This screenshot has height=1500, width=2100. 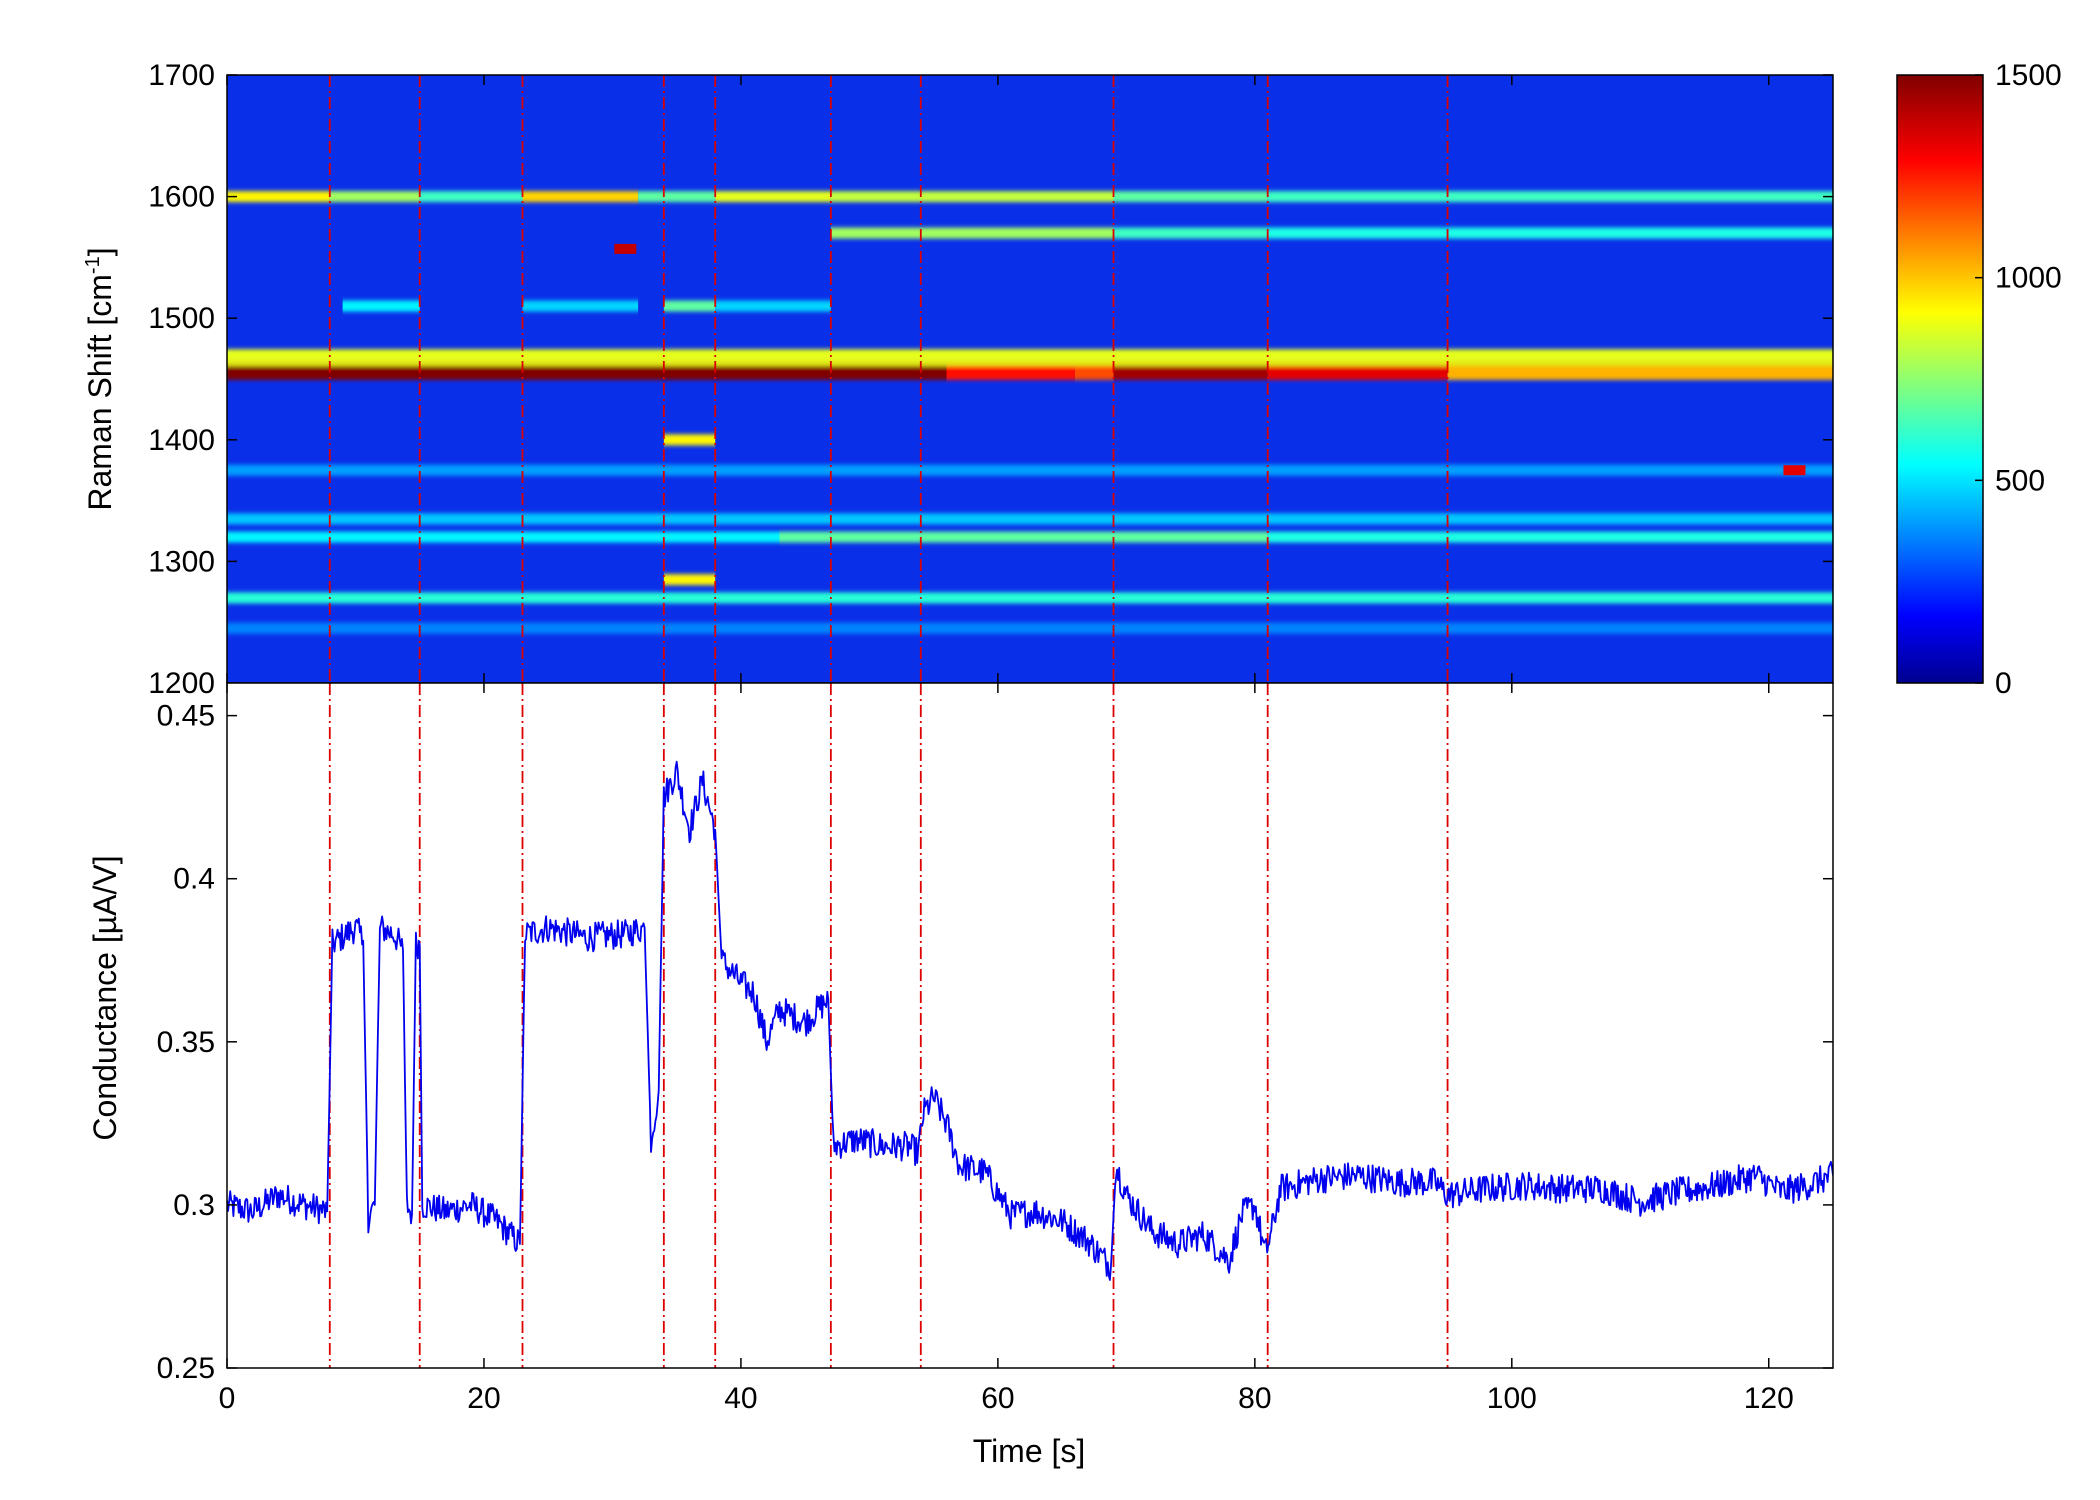 I want to click on spectrogram-y-axis-label: Raman Shift [cm-1], so click(x=100, y=378).